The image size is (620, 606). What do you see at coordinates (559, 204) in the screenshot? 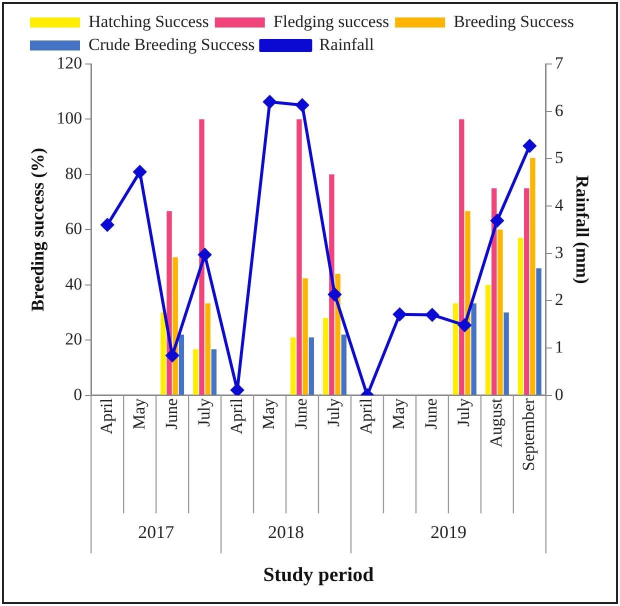
I see `y2-tick-label: 4` at bounding box center [559, 204].